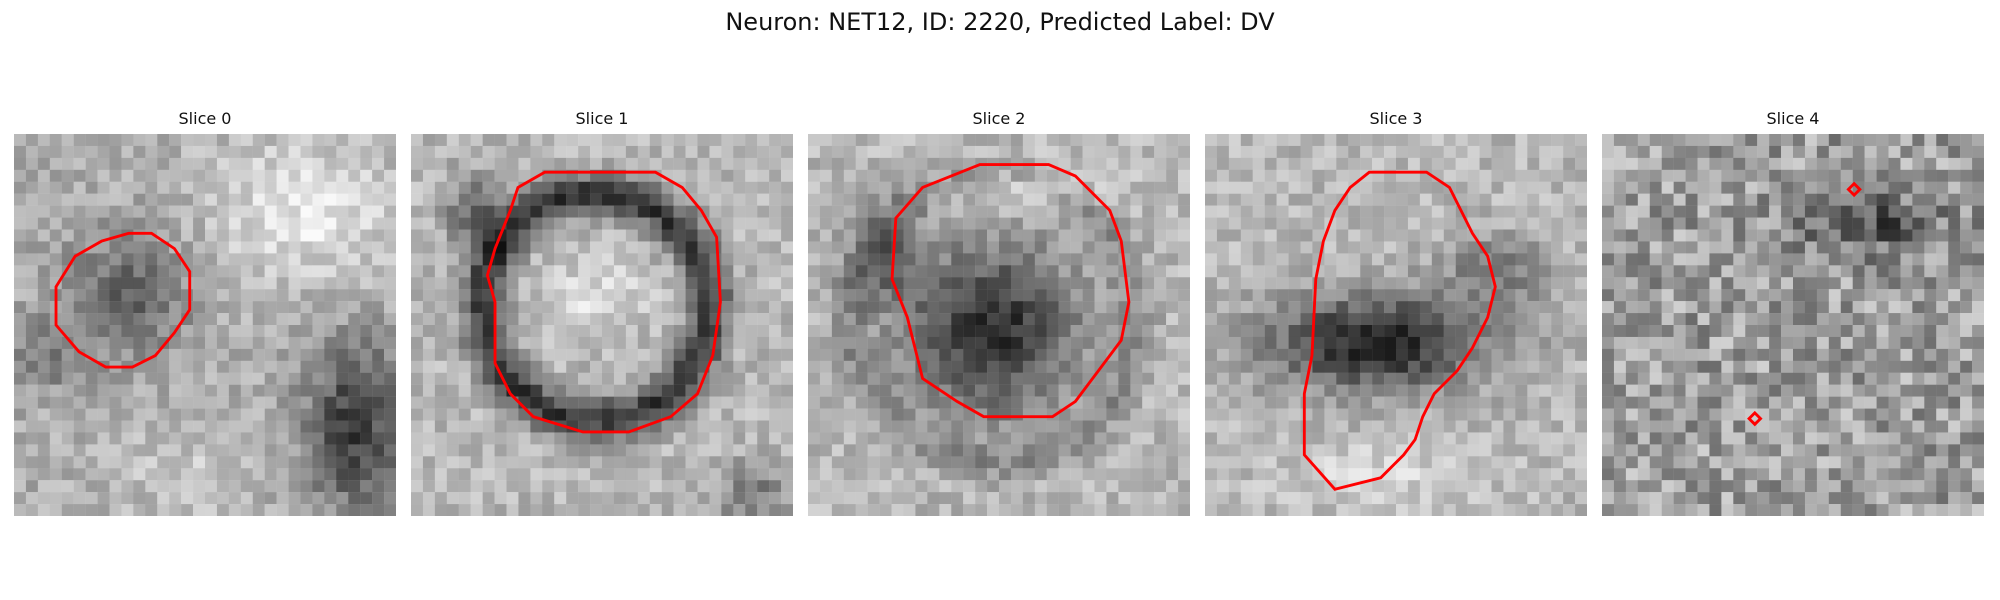  Describe the element at coordinates (999, 119) in the screenshot. I see `slice-title-2: Slice 2` at that location.